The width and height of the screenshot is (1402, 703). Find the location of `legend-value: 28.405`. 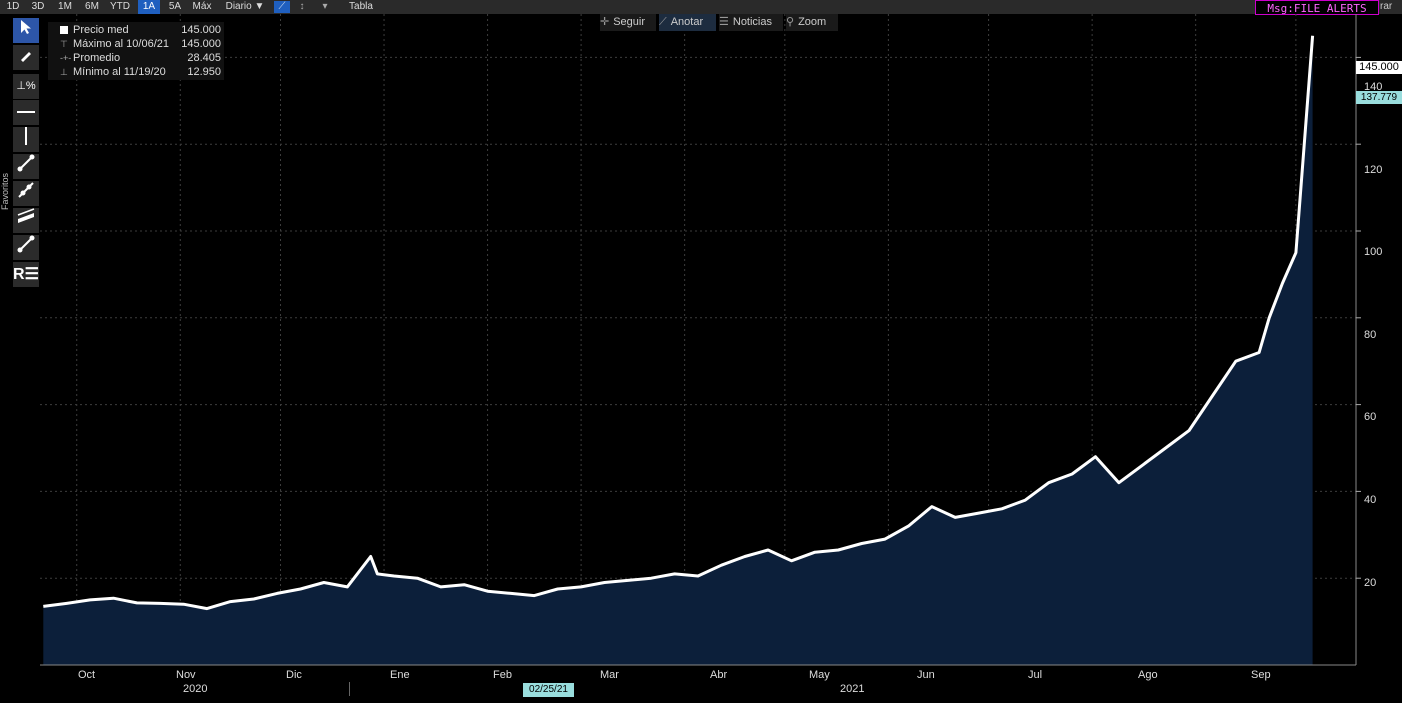

legend-value: 28.405 is located at coordinates (204, 58).